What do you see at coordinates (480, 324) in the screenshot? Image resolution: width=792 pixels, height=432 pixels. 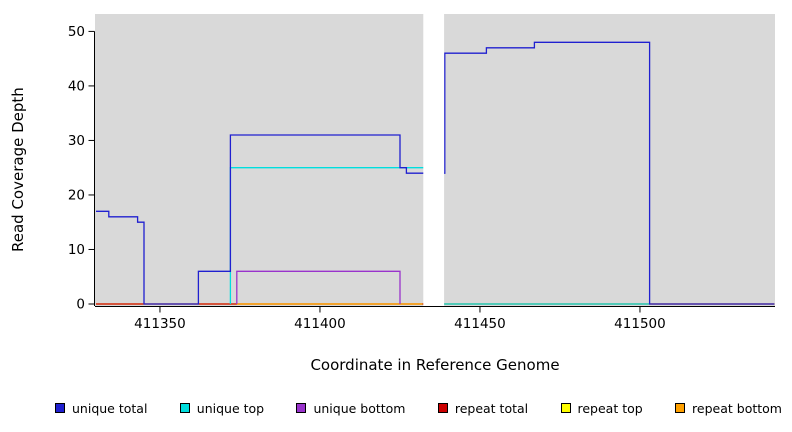 I see `x-tick-label: 411450` at bounding box center [480, 324].